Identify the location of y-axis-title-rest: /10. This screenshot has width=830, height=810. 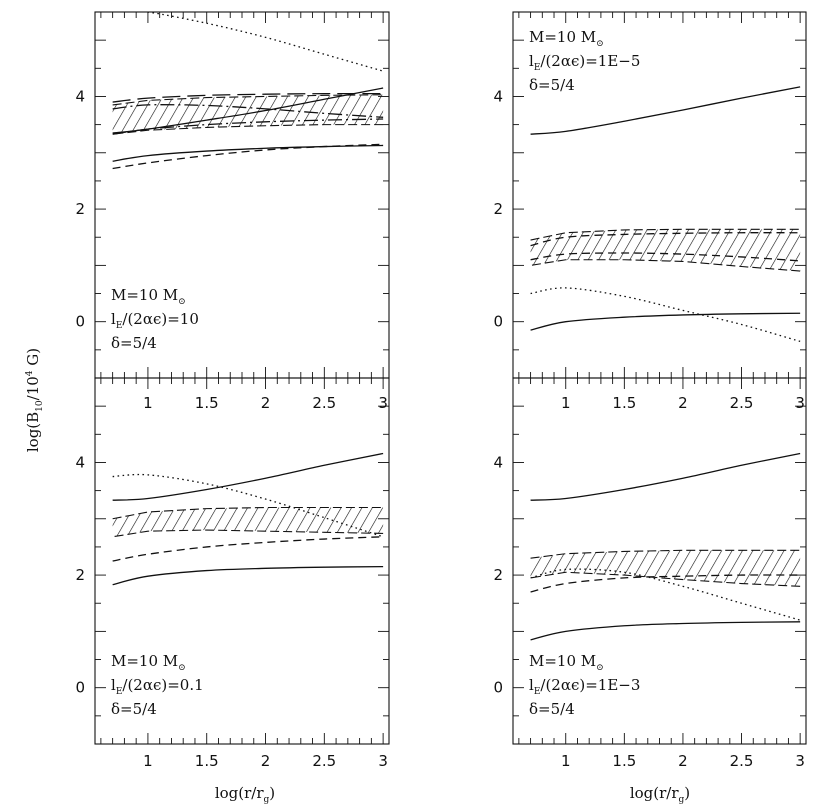
(33, 388).